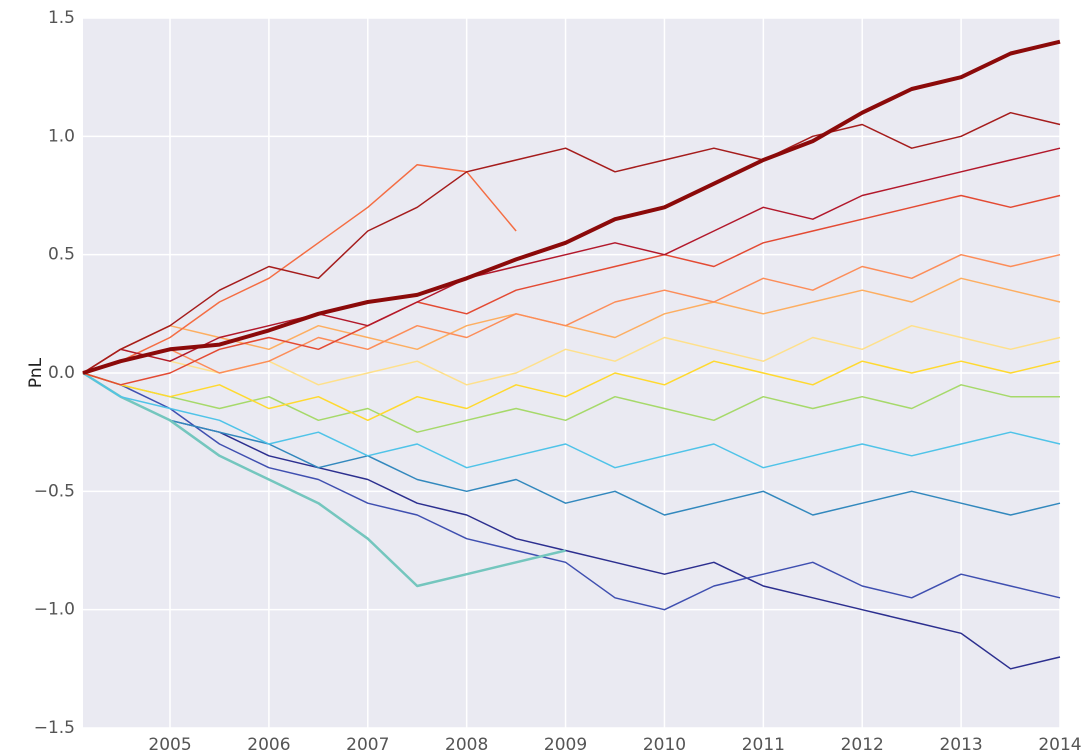  I want to click on x-tick-label: 2012, so click(862, 745).